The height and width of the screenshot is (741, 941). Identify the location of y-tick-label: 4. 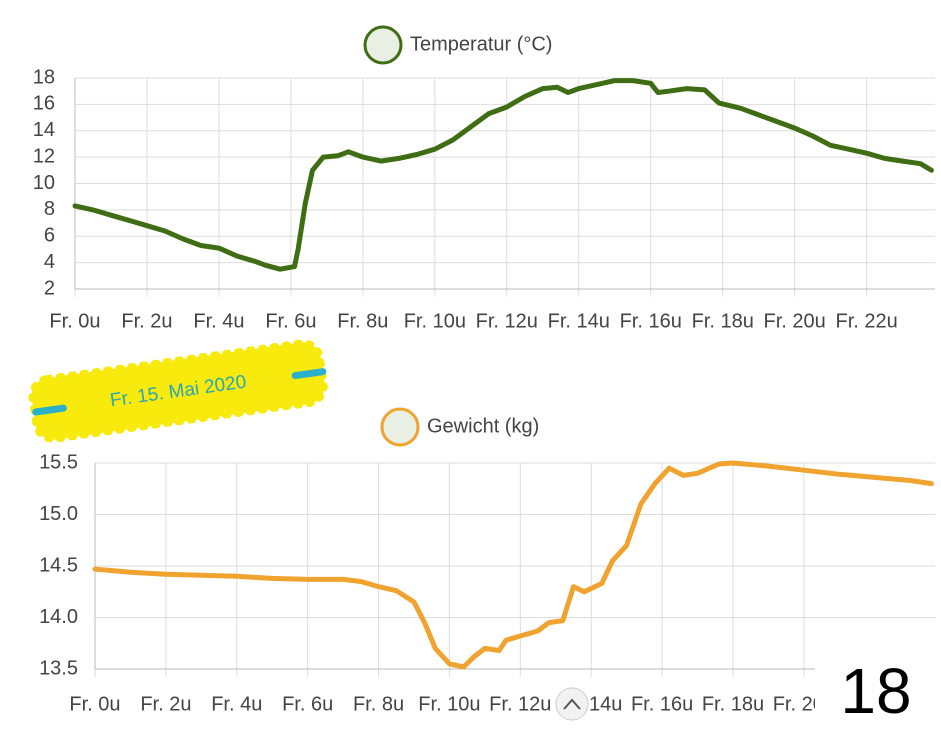
(49, 262).